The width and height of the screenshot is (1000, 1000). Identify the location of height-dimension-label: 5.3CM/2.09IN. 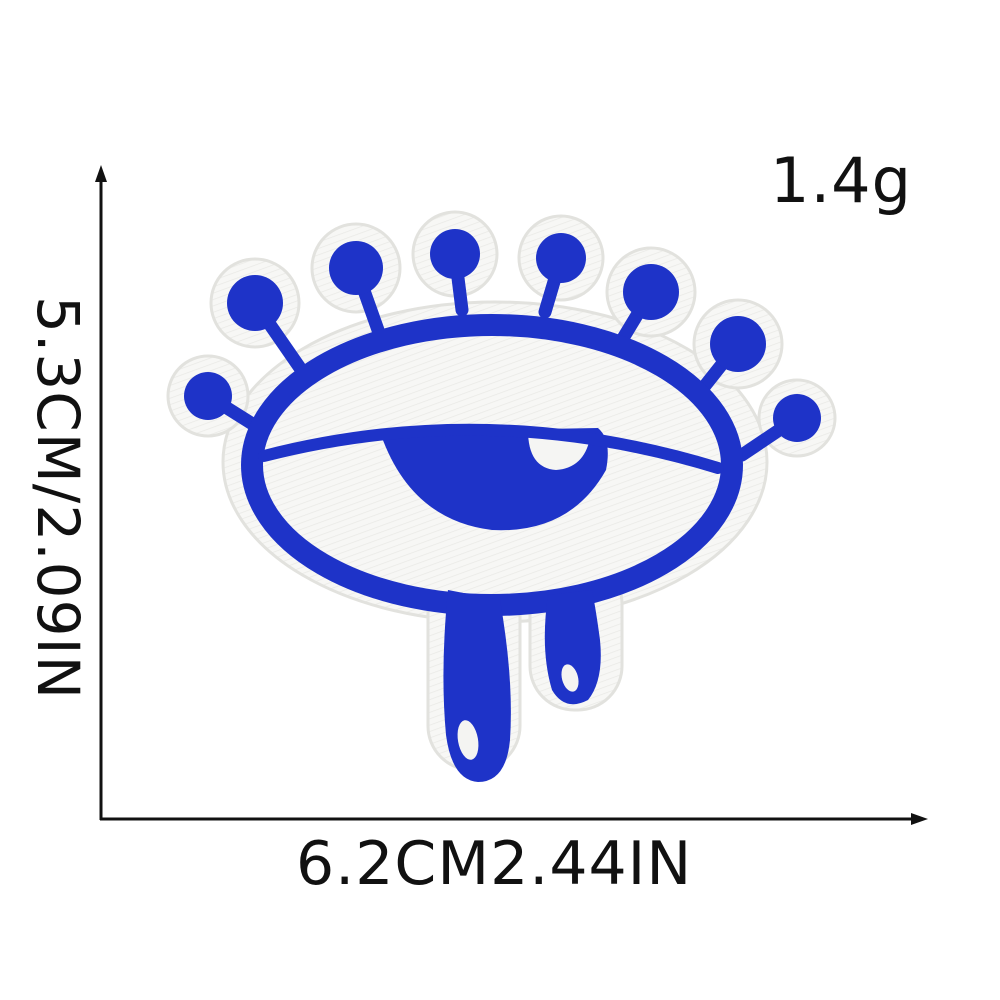
(58, 498).